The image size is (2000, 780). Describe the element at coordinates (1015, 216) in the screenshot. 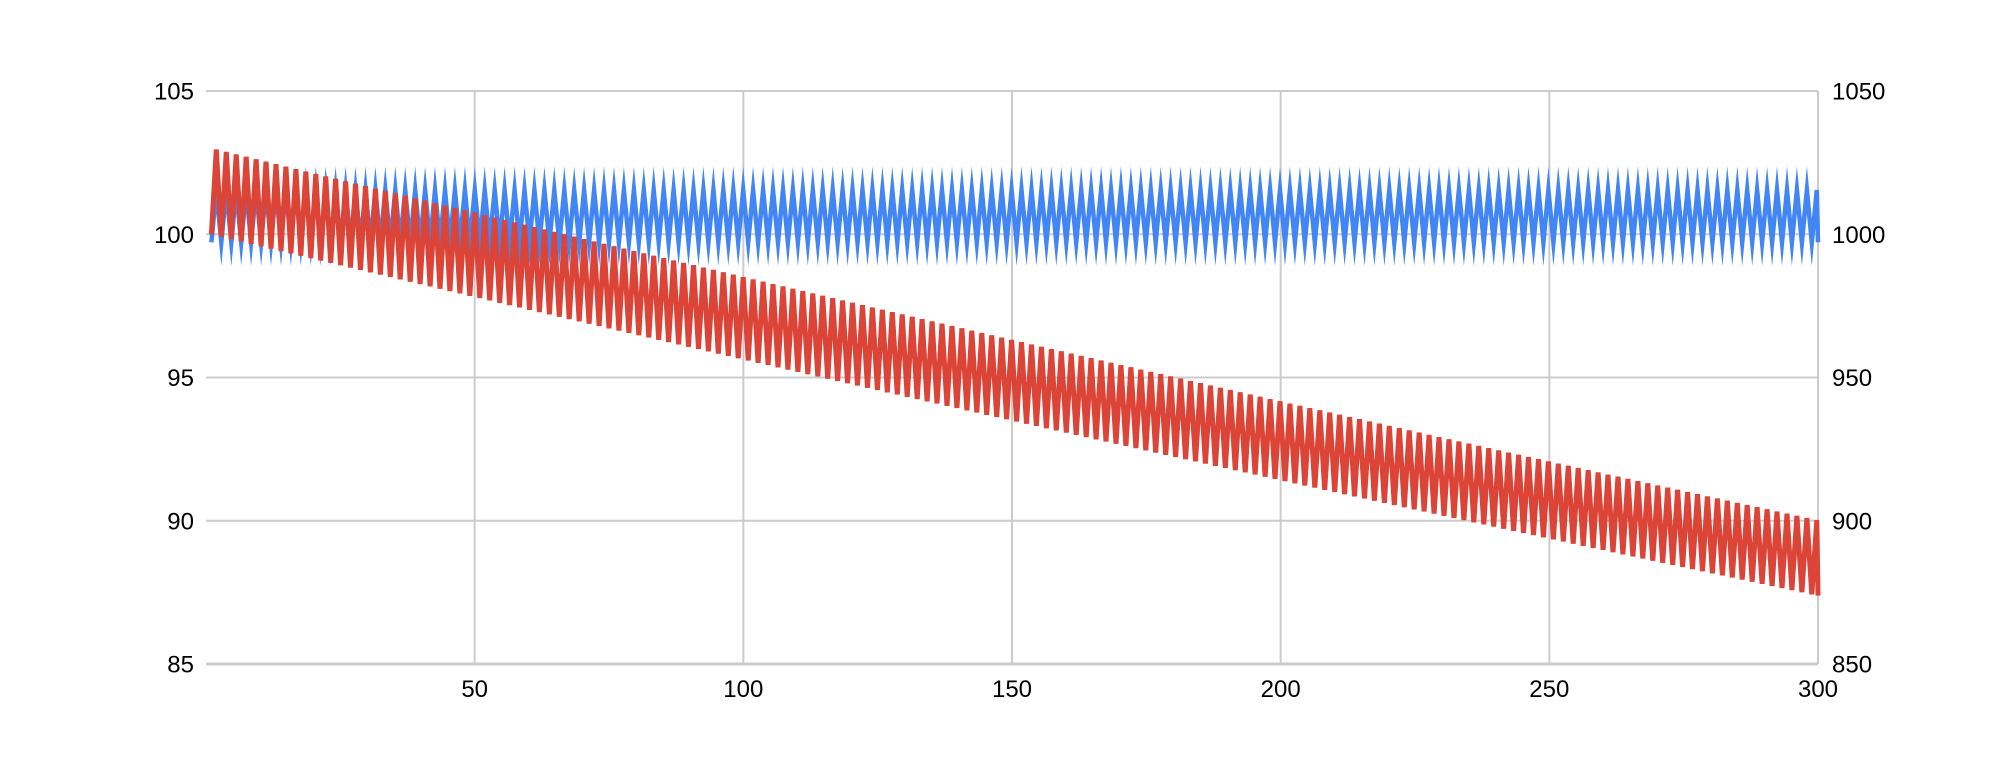

I see `blue-series-line` at that location.